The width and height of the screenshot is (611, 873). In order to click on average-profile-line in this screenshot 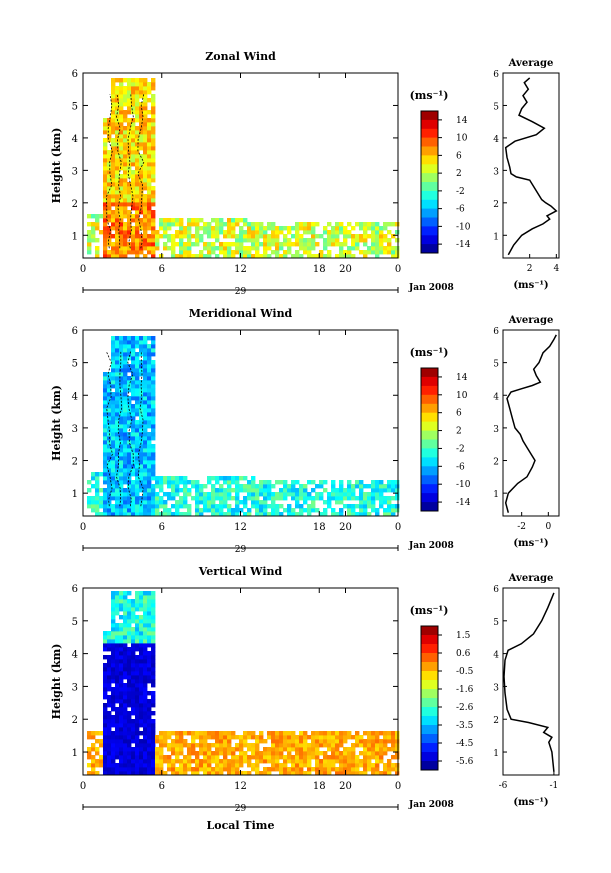, I will do `click(531, 166)`.